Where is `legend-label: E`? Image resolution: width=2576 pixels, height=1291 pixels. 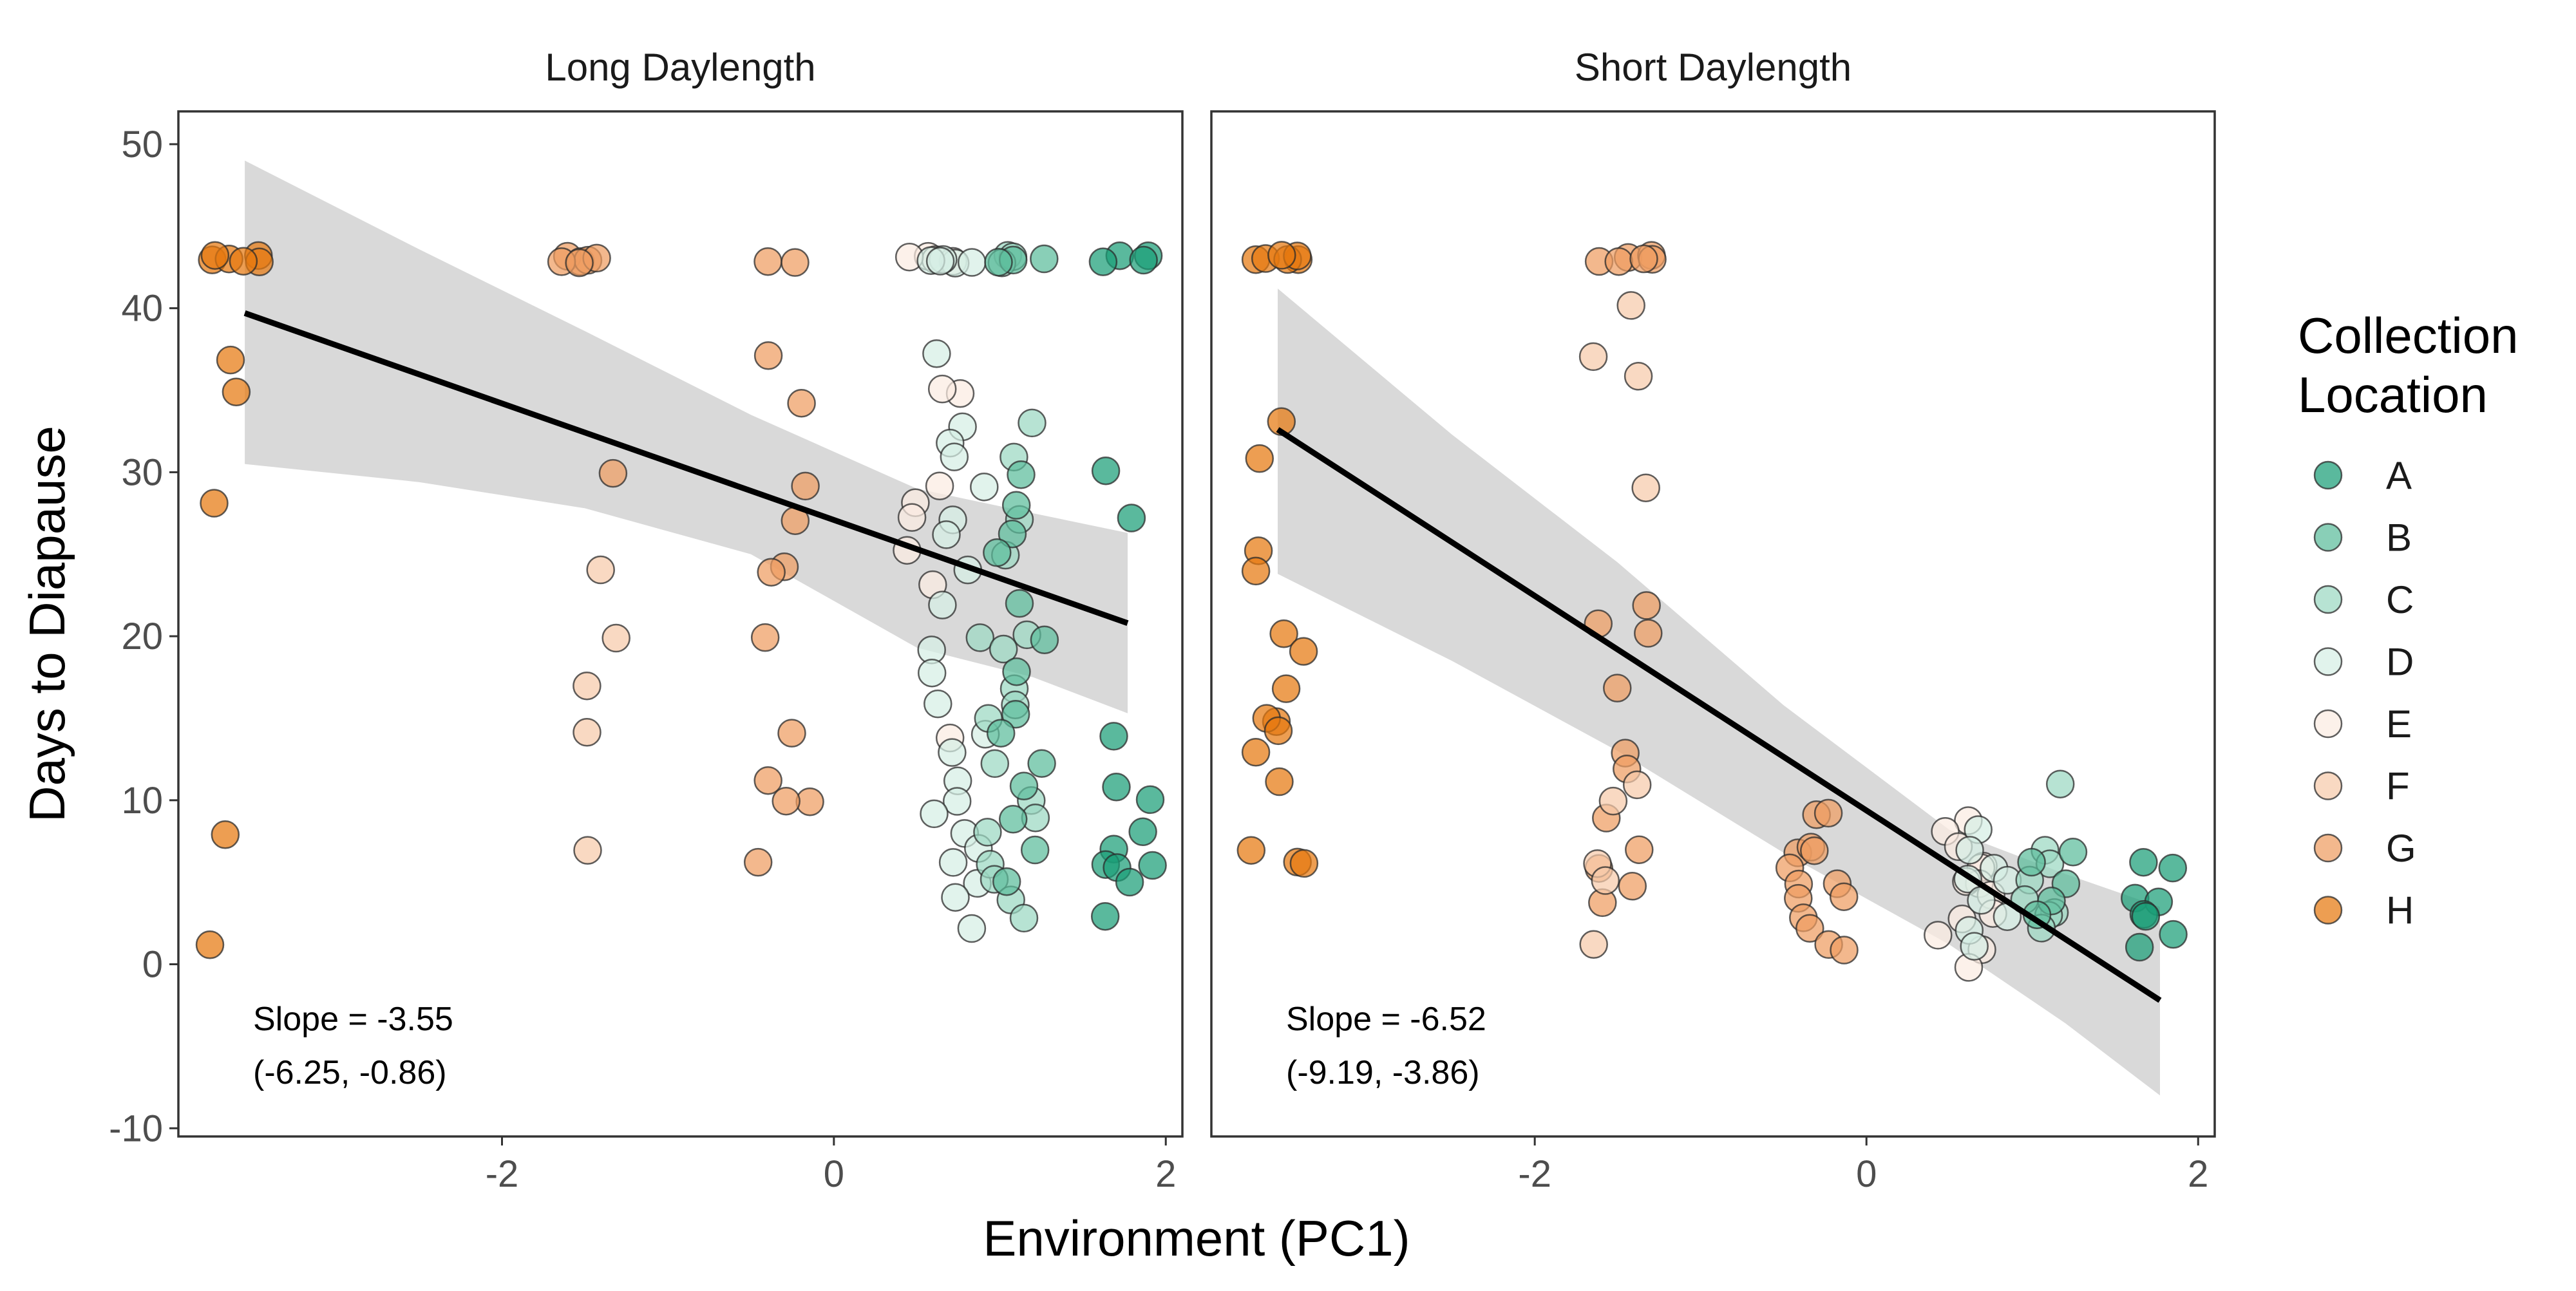 legend-label: E is located at coordinates (2399, 724).